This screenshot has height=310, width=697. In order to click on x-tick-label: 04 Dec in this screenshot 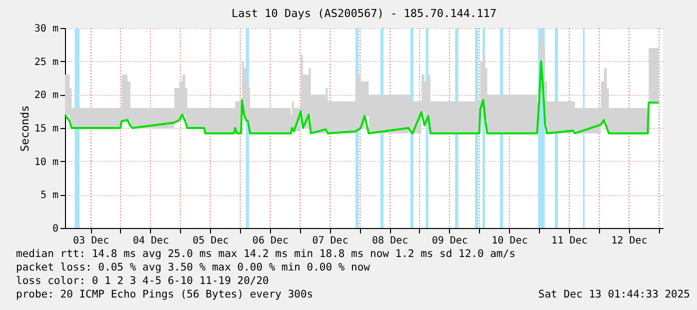, I will do `click(150, 241)`.